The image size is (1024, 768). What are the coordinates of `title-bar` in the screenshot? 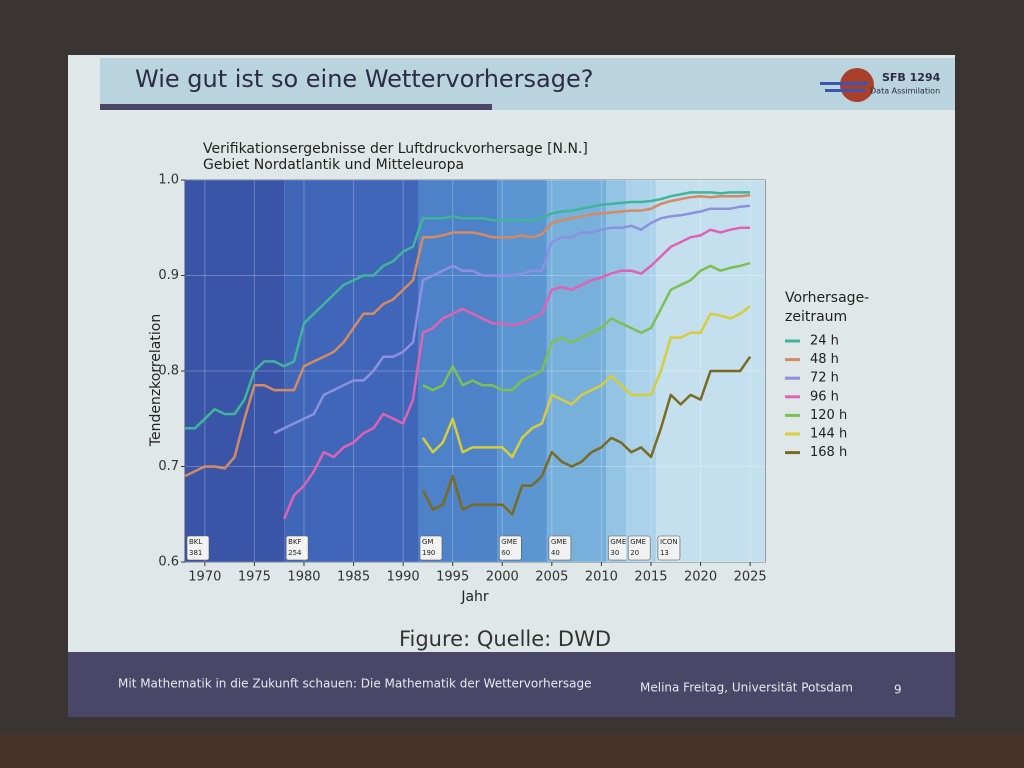 It's located at (527, 84).